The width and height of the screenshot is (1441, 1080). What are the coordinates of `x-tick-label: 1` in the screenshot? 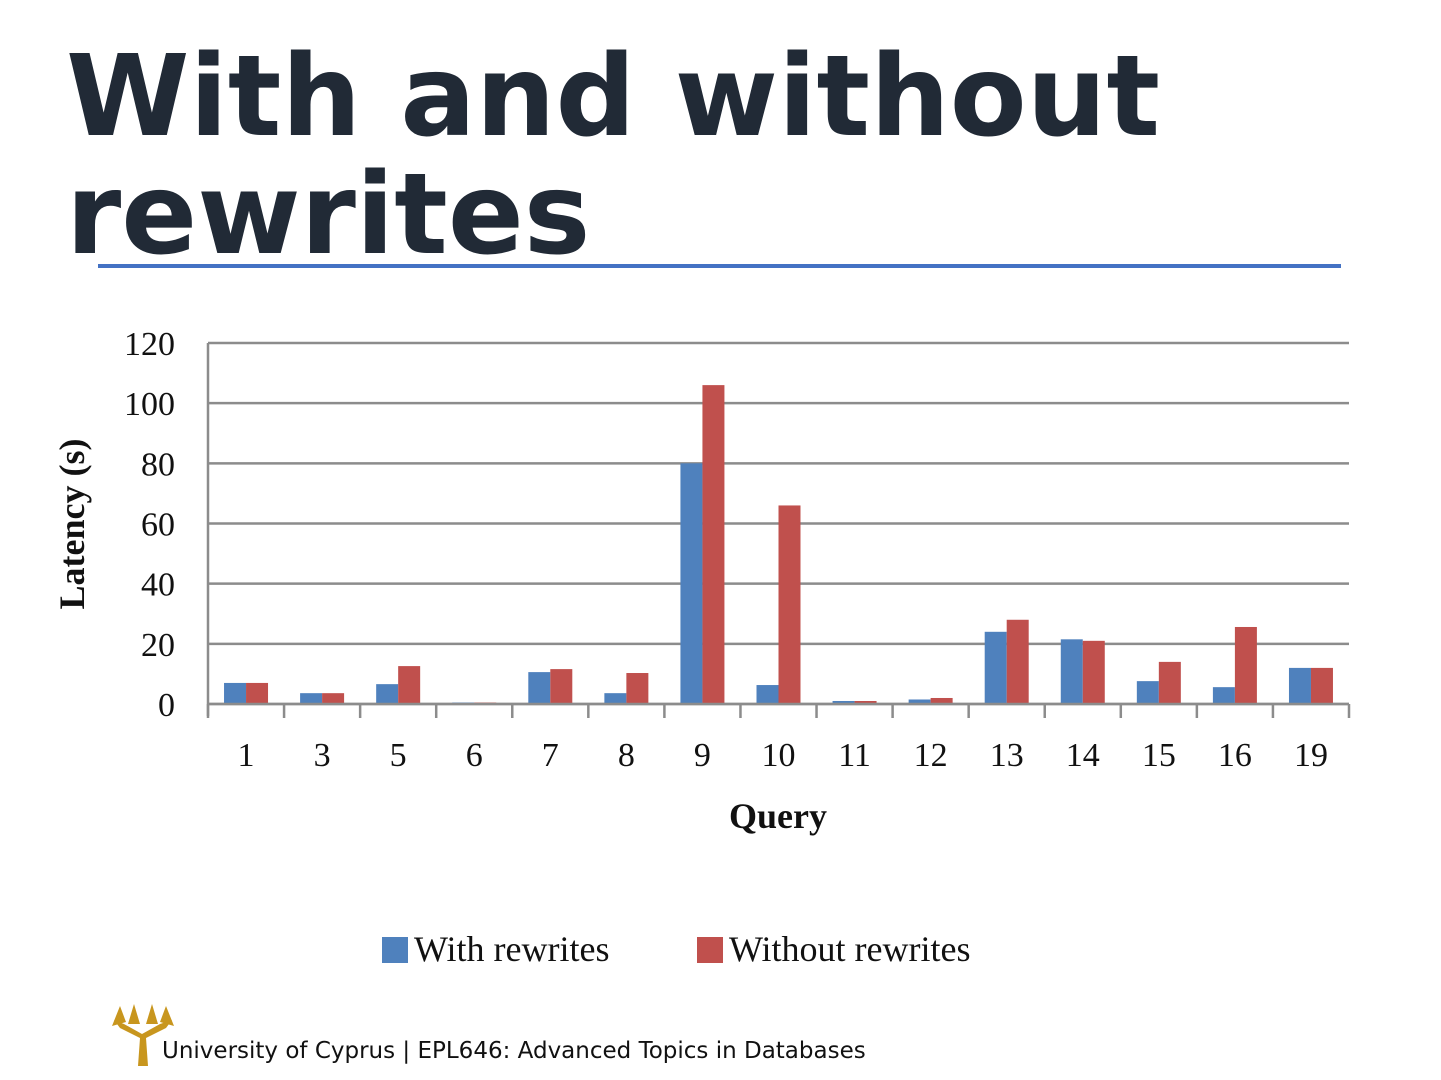 It's located at (246, 755).